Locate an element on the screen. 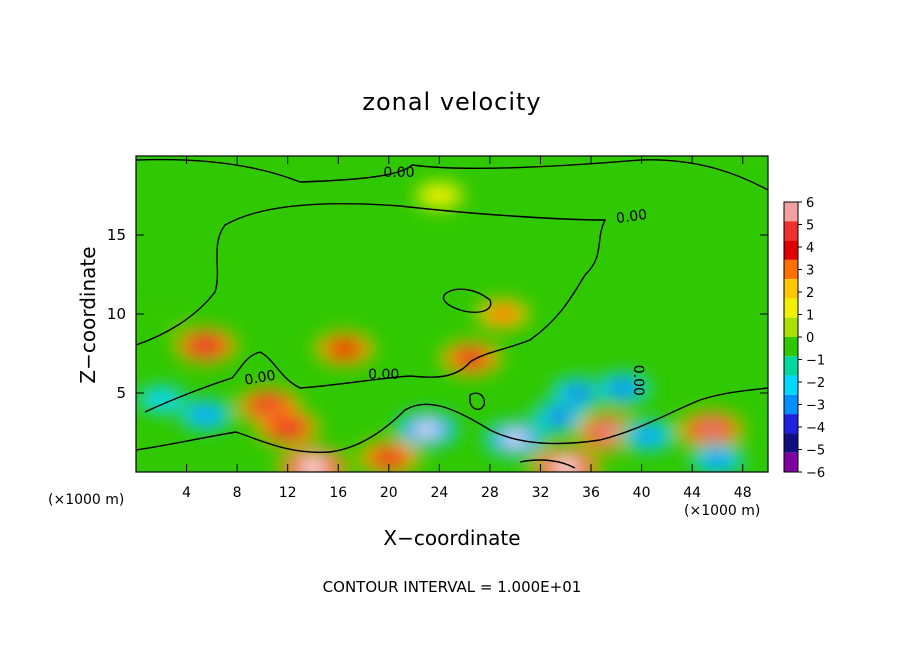 The width and height of the screenshot is (904, 654). x-tick-label: 32 is located at coordinates (541, 493).